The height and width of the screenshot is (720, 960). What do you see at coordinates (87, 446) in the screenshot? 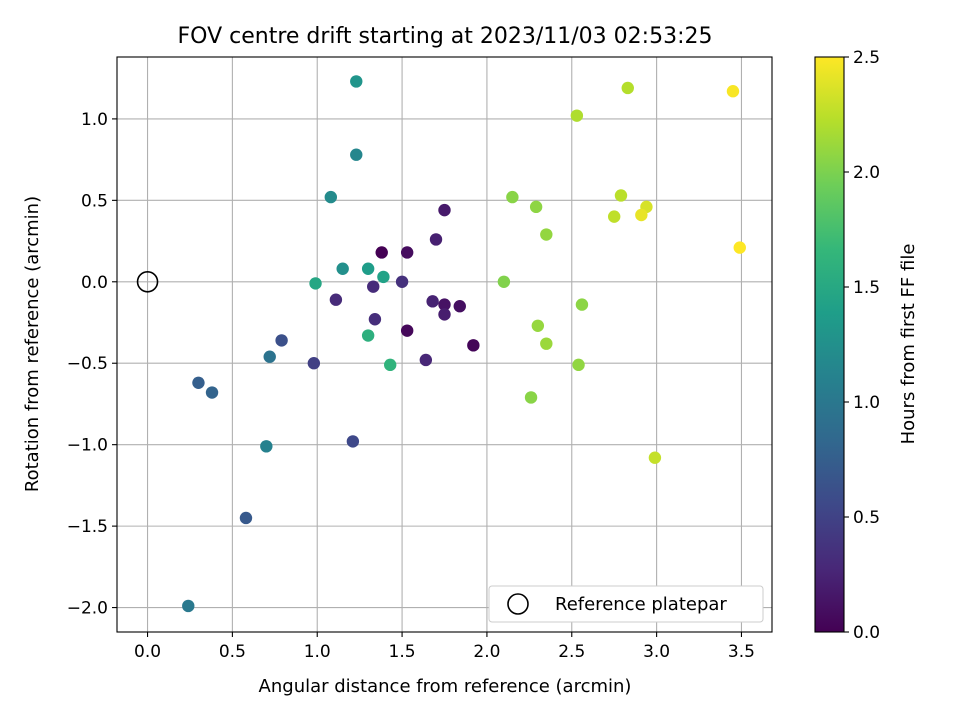
I see `y-tick-label: −1.0` at bounding box center [87, 446].